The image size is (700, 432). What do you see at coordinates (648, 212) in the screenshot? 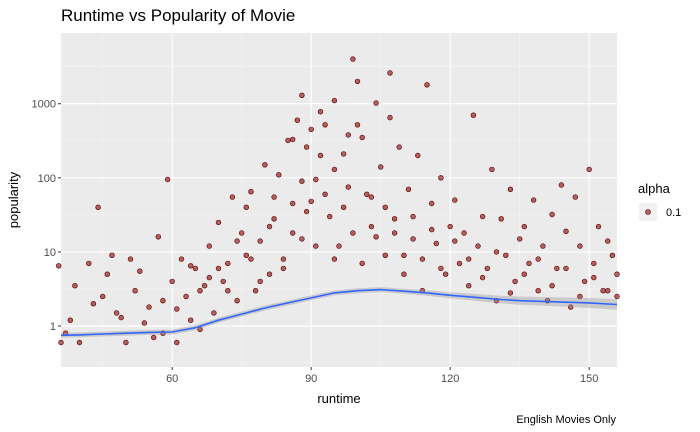
I see `legend-point` at bounding box center [648, 212].